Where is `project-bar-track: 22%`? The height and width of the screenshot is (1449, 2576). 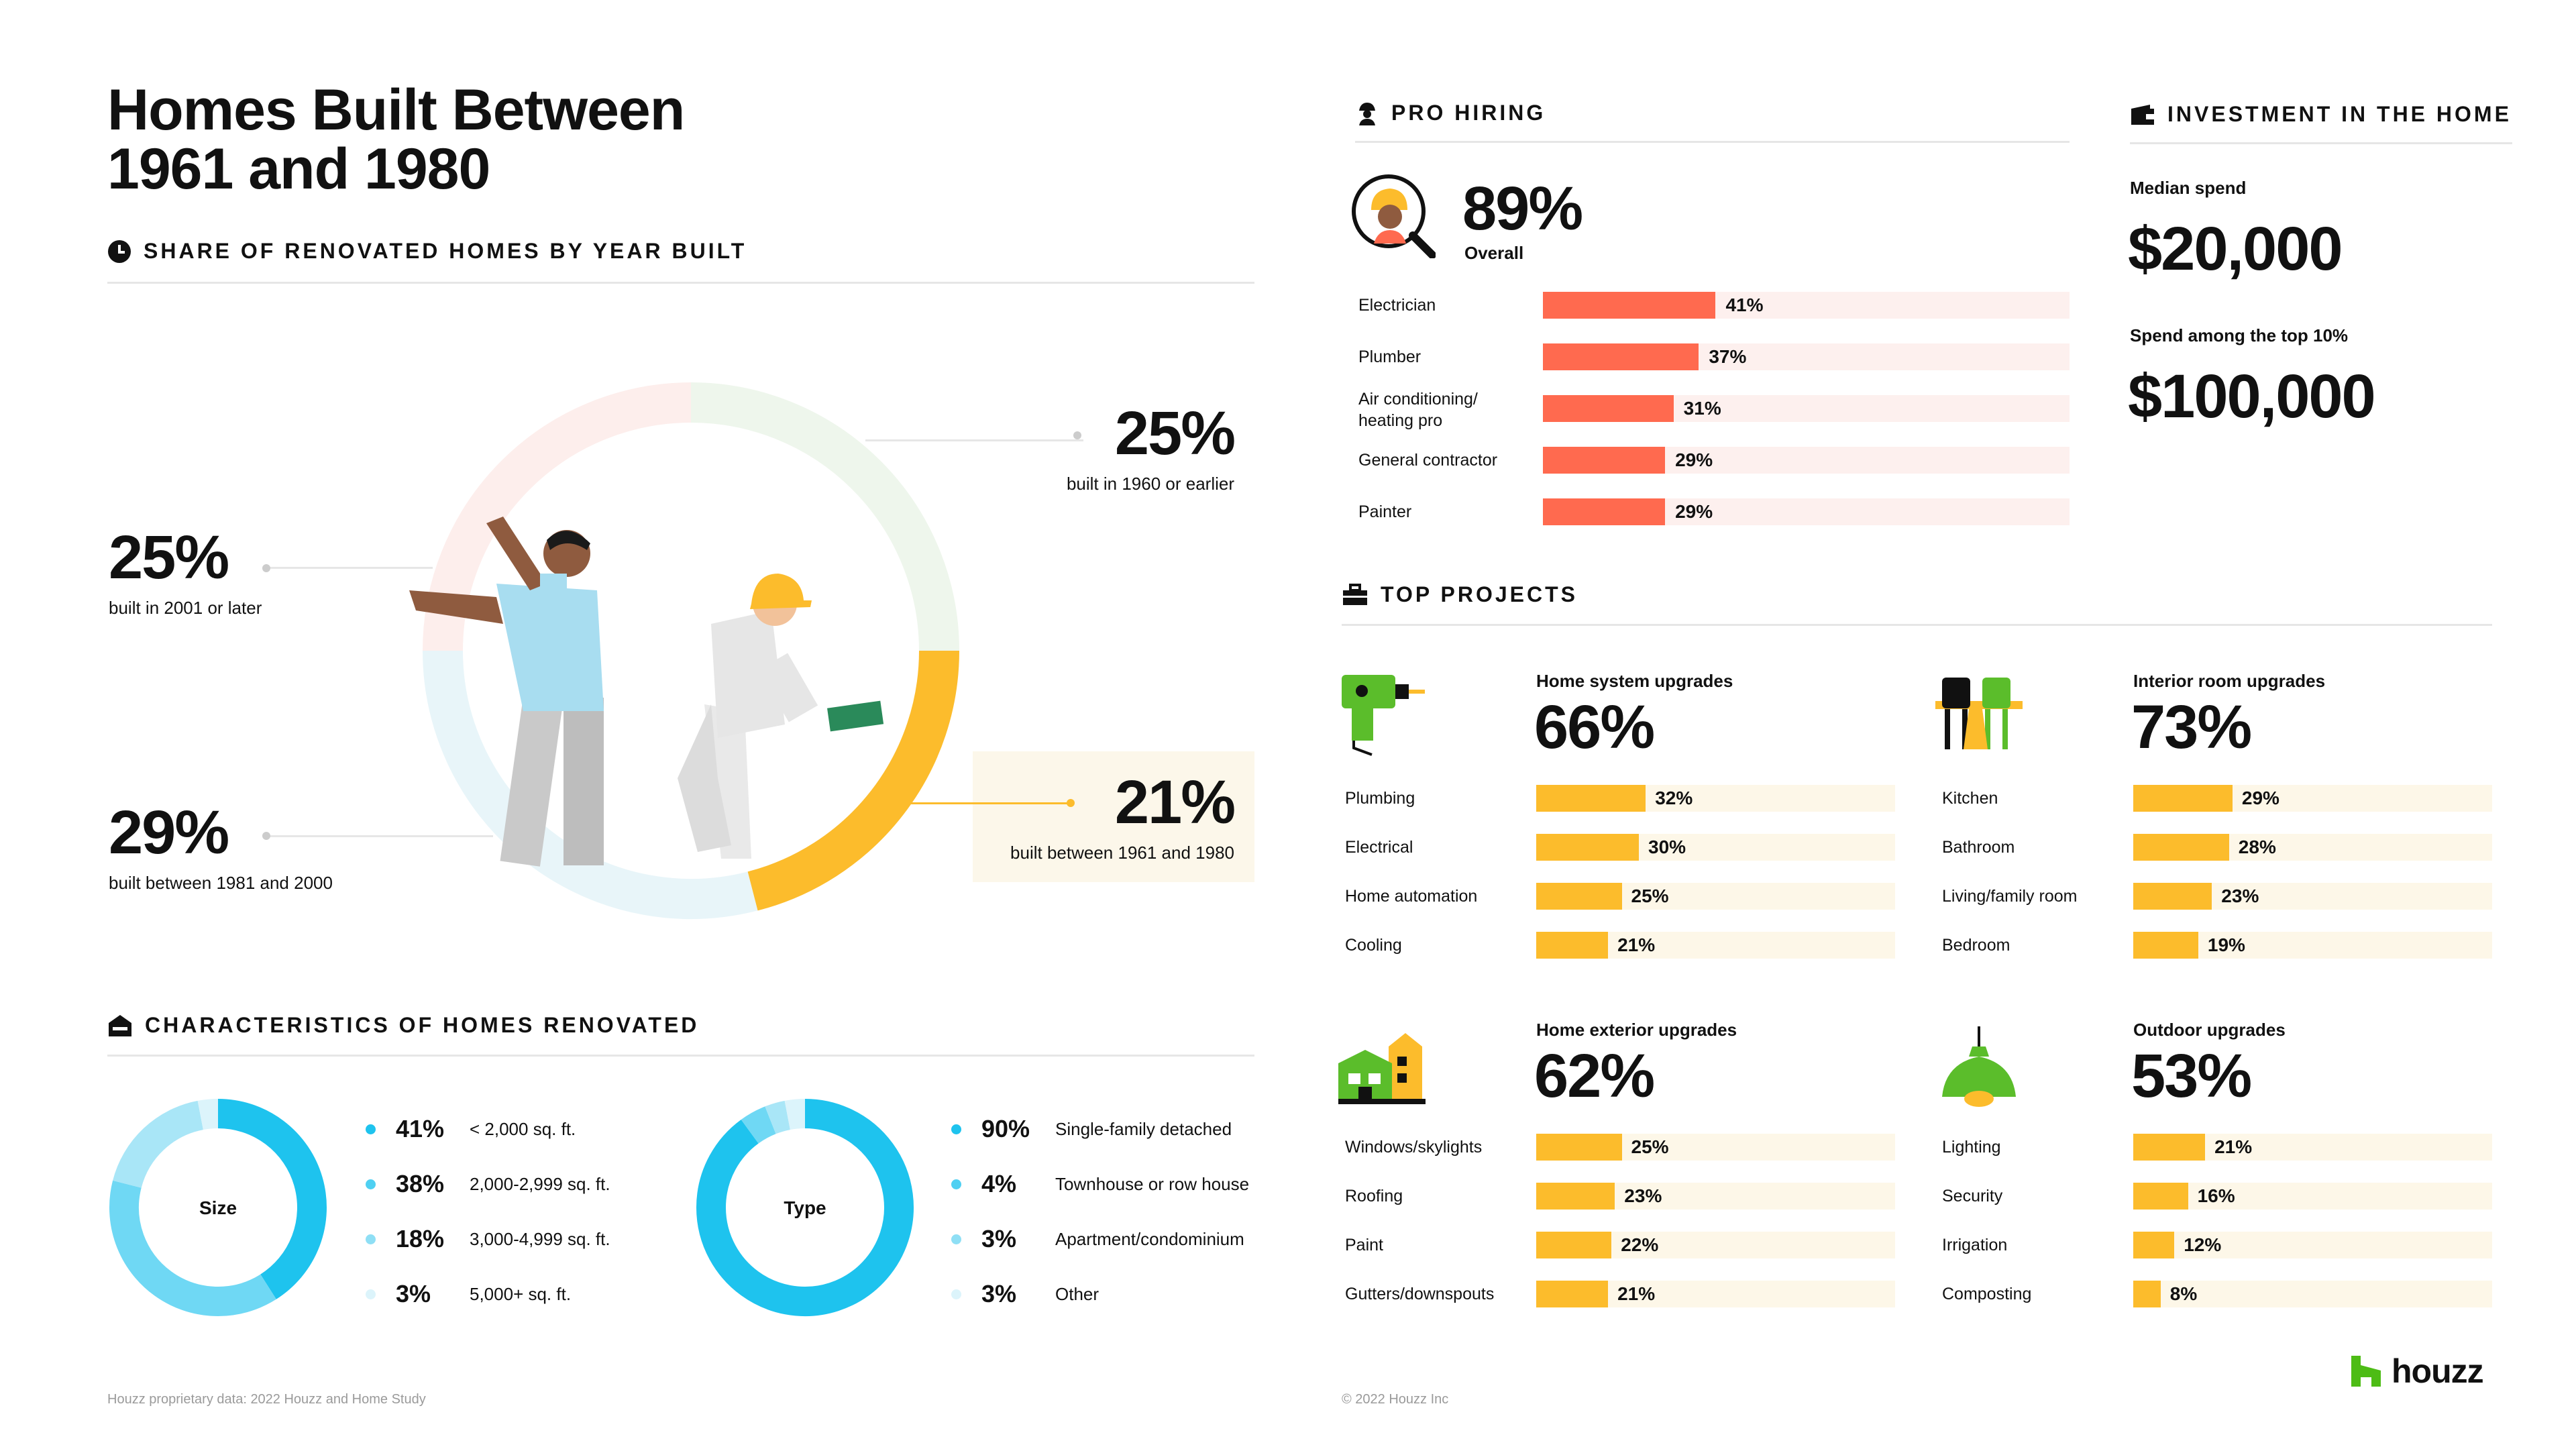 project-bar-track: 22% is located at coordinates (1715, 1245).